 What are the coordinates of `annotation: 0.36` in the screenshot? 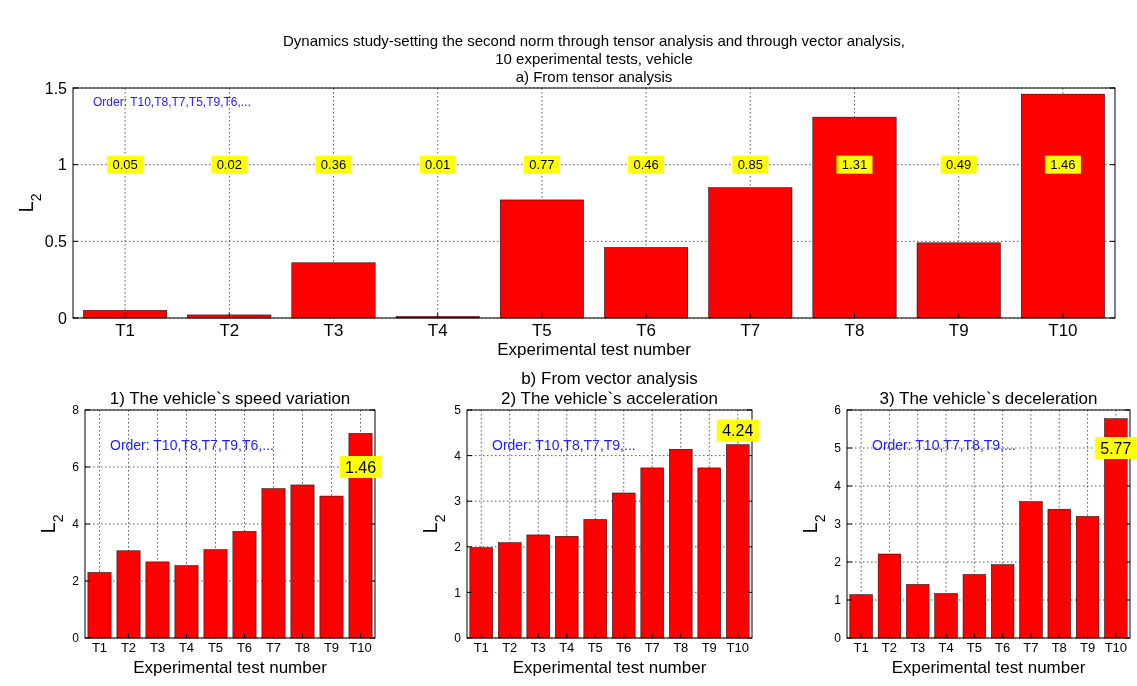 It's located at (333, 165).